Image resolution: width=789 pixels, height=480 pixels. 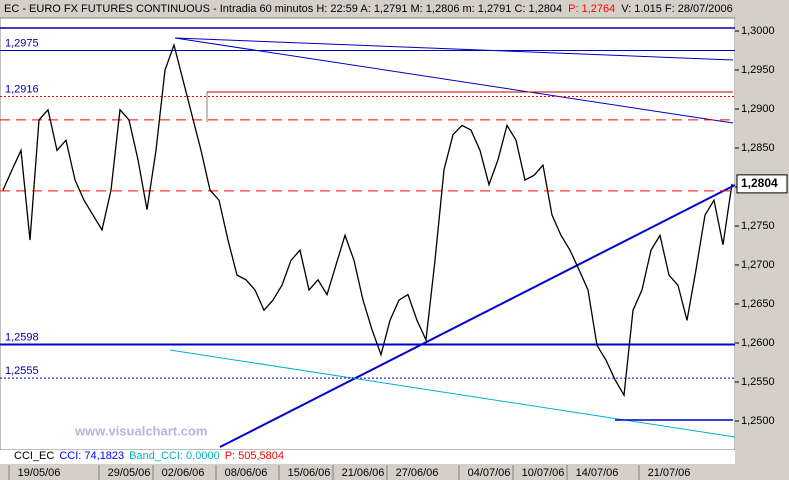 What do you see at coordinates (183, 473) in the screenshot?
I see `x-tick-label: 02/06/06` at bounding box center [183, 473].